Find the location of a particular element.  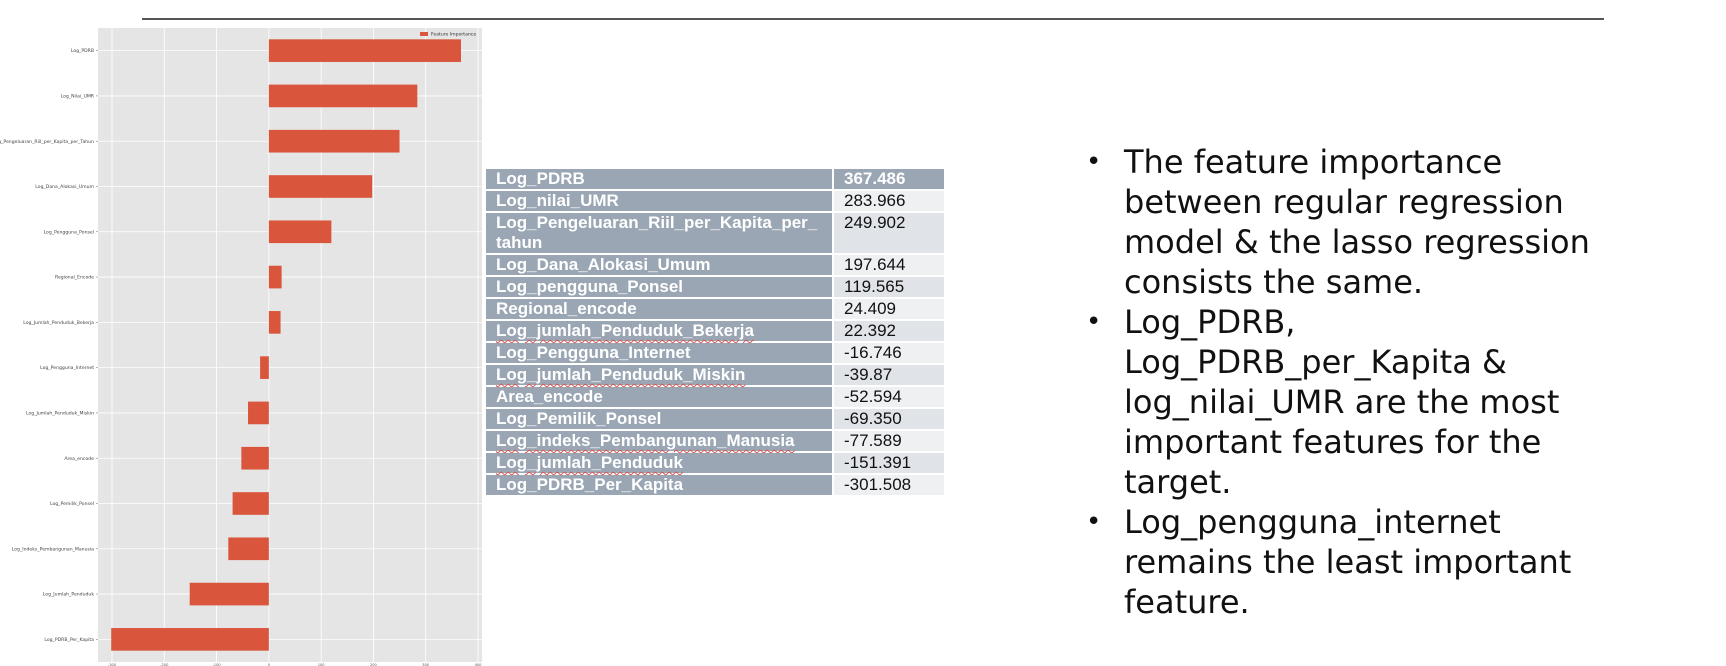

coefficient-cell: -151.391 is located at coordinates (888, 463).